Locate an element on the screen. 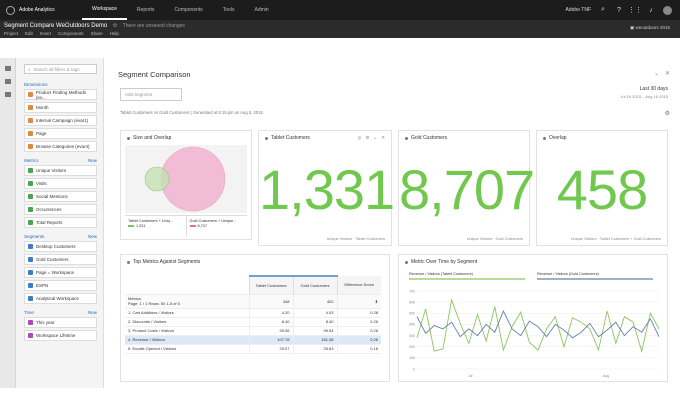 The width and height of the screenshot is (680, 409). avatar is located at coordinates (667, 10).